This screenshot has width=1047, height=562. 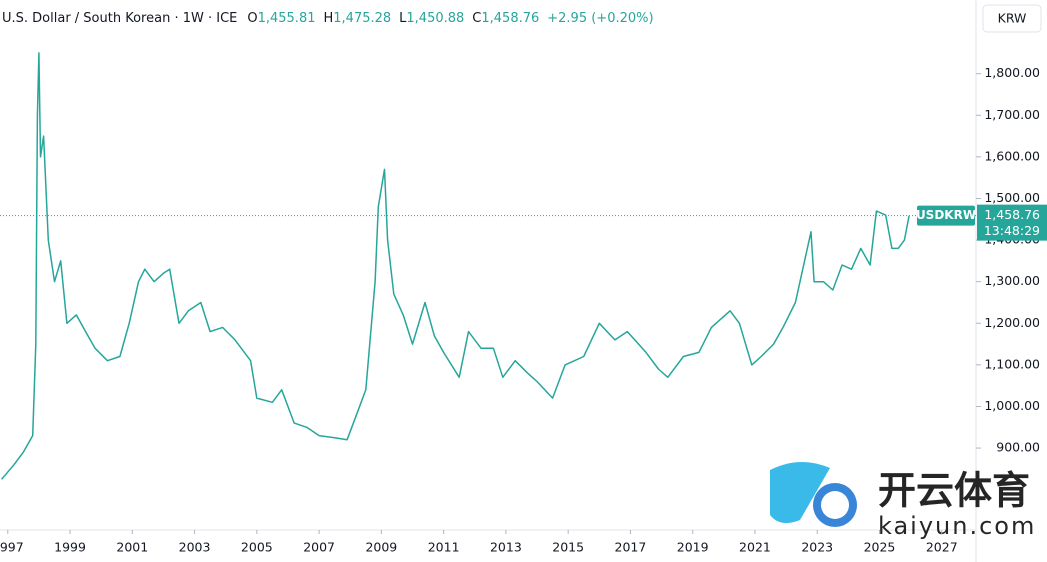 I want to click on currency: KRW, so click(x=1012, y=18).